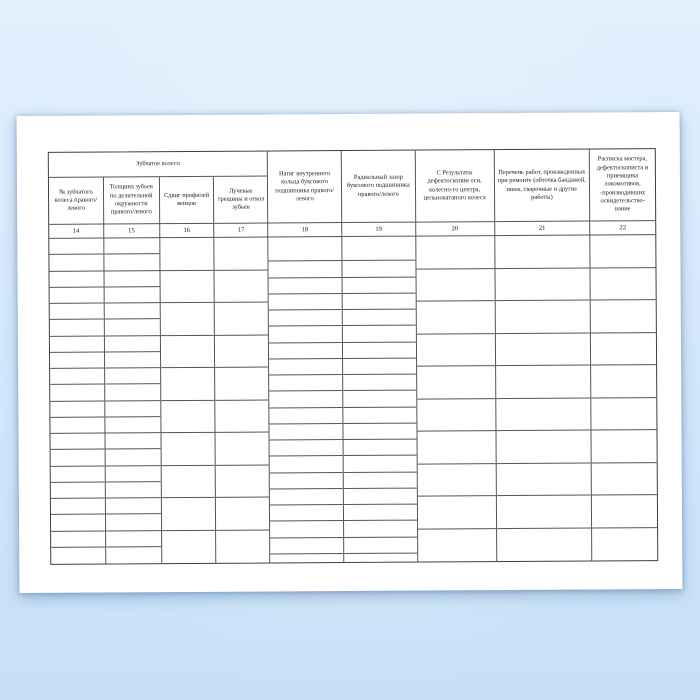 The image size is (700, 700). What do you see at coordinates (305, 230) in the screenshot?
I see `colnum-18: 18` at bounding box center [305, 230].